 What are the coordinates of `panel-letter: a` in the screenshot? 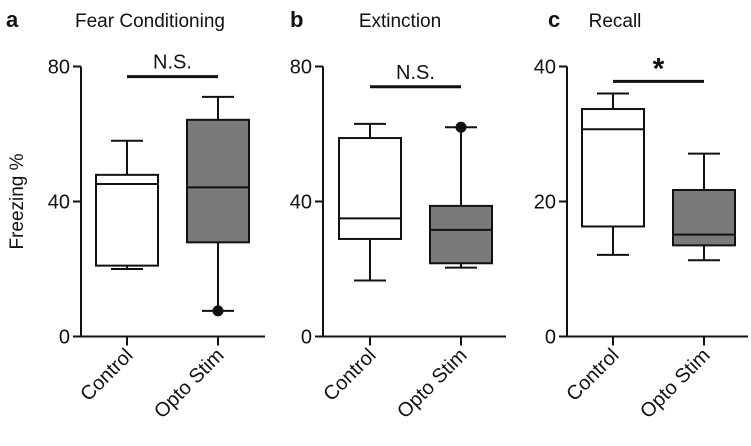 It's located at (12, 19).